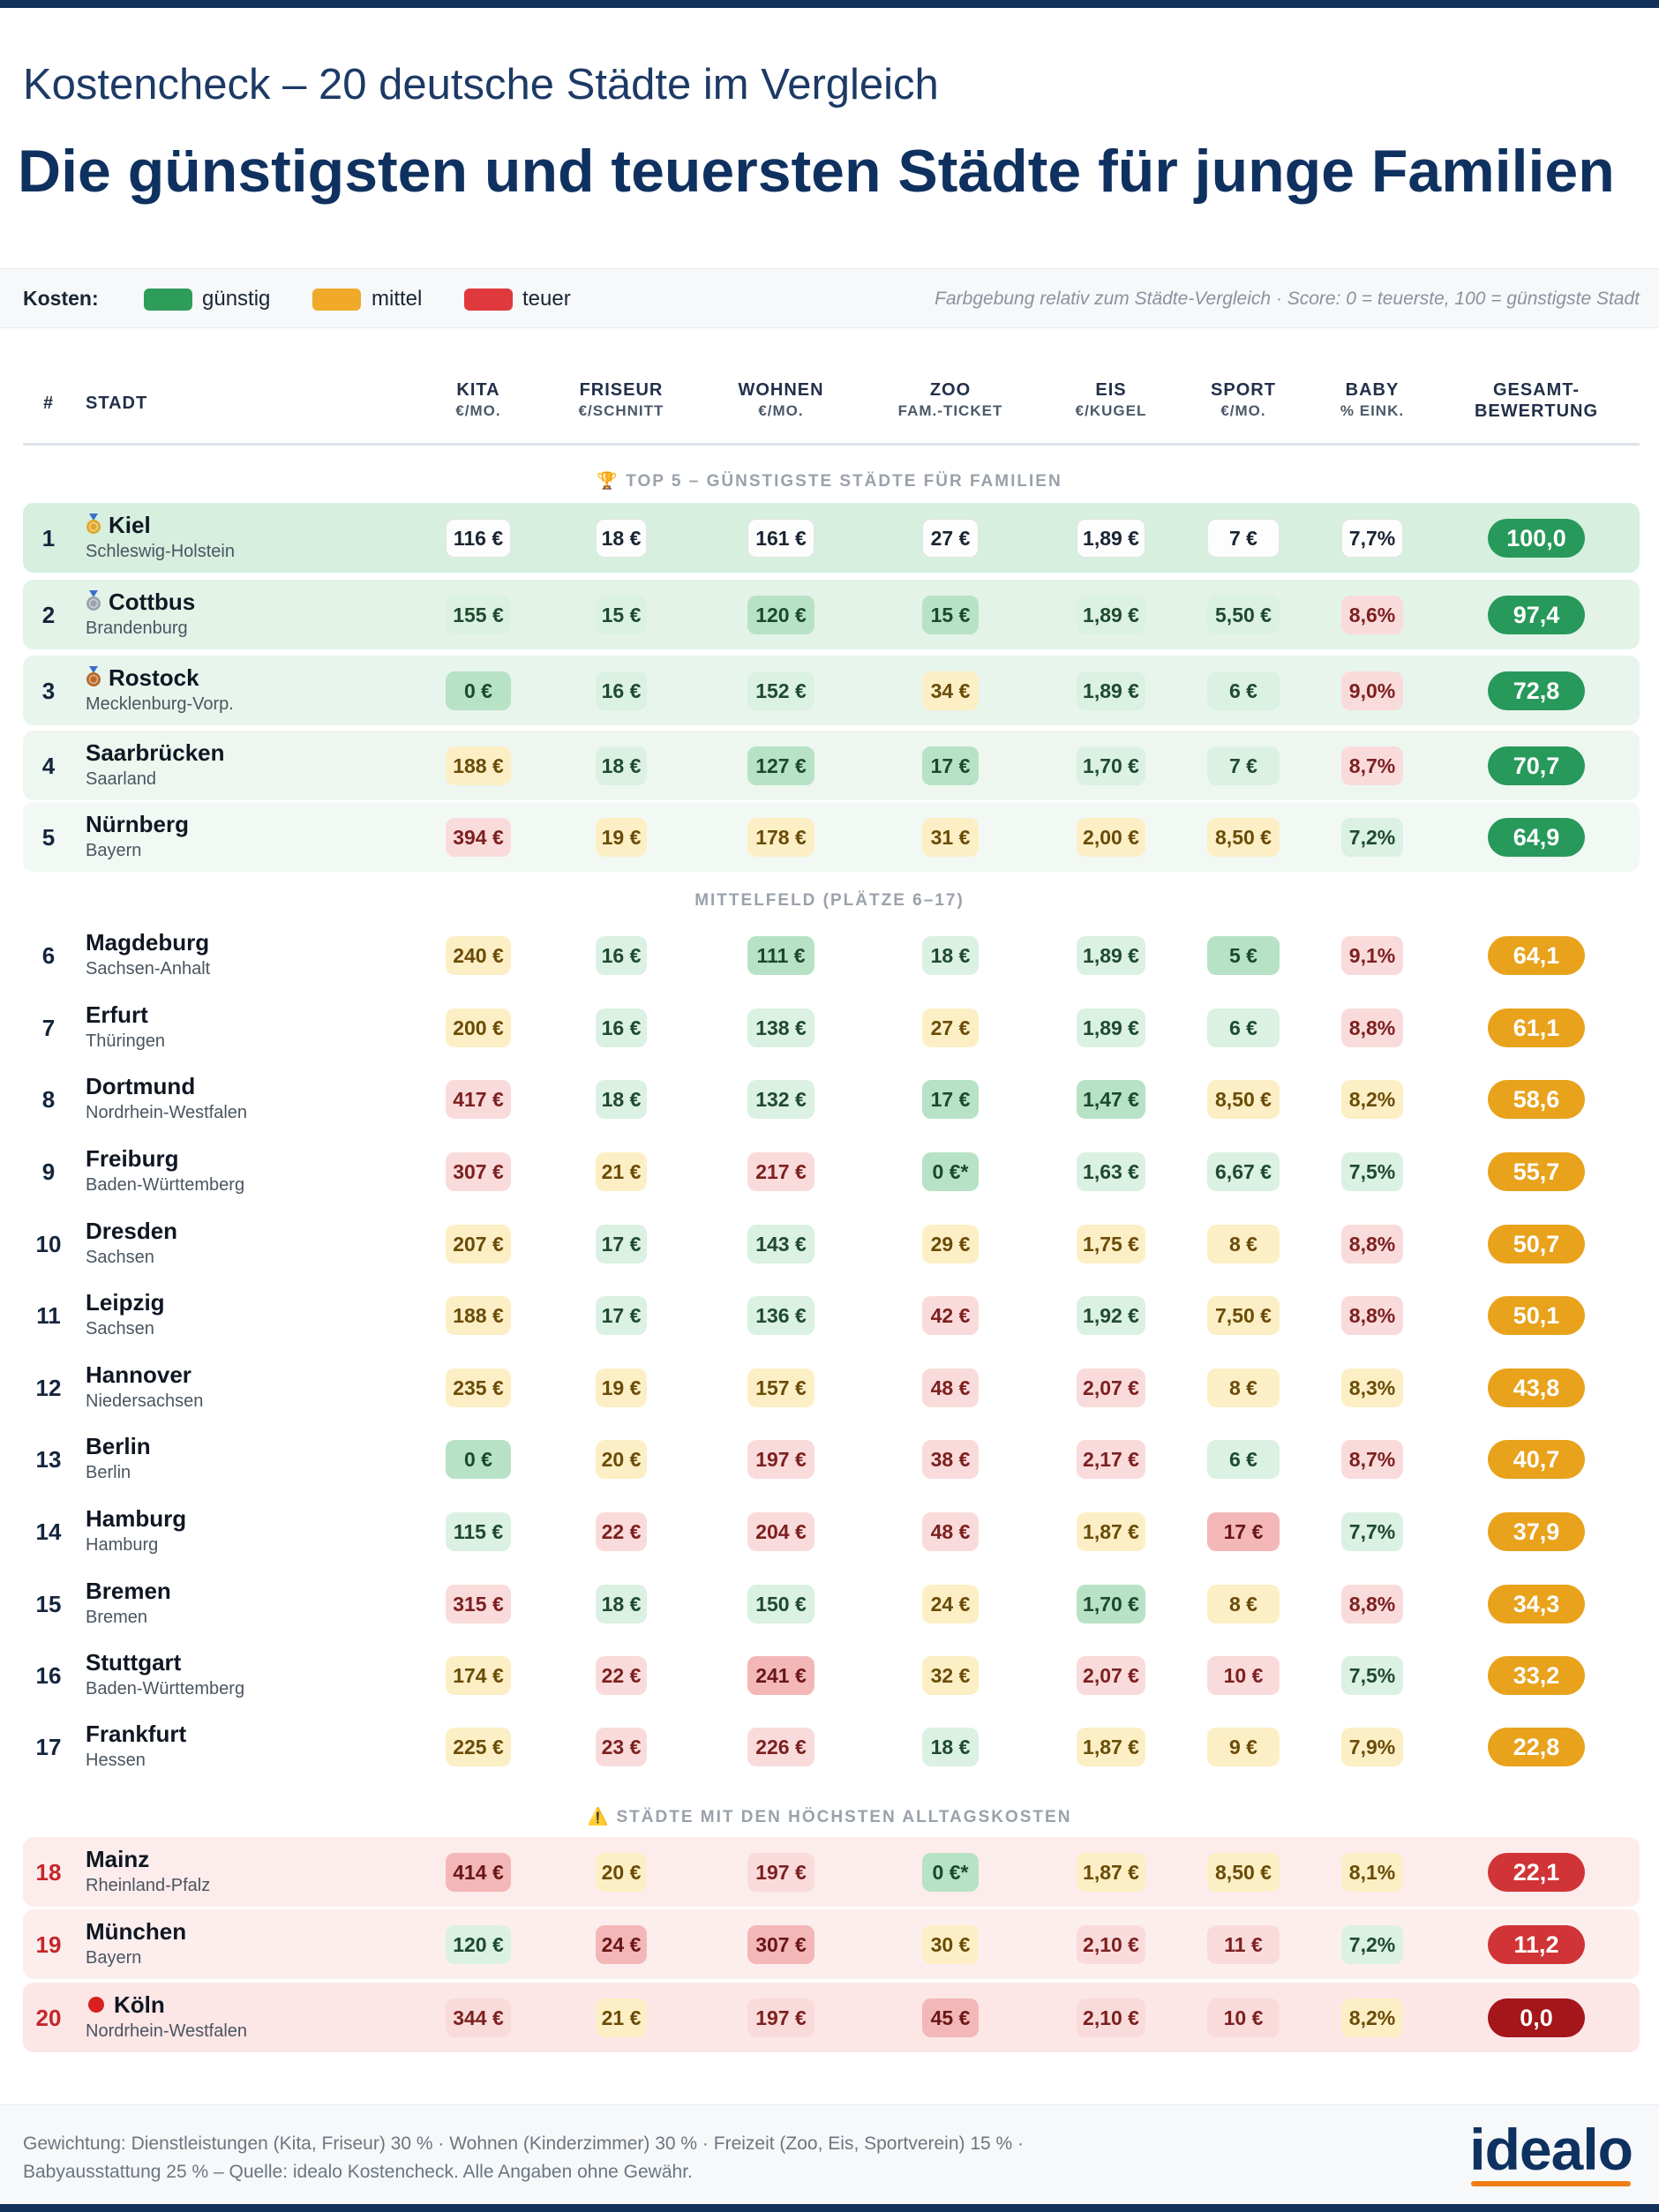  I want to click on cell-friseur: 20 €, so click(621, 1873).